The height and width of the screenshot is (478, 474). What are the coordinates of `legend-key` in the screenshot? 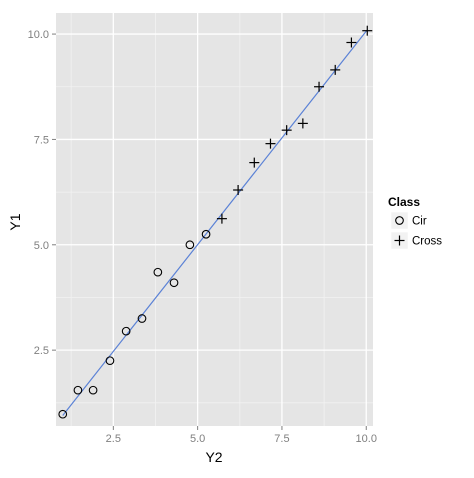 It's located at (399, 220).